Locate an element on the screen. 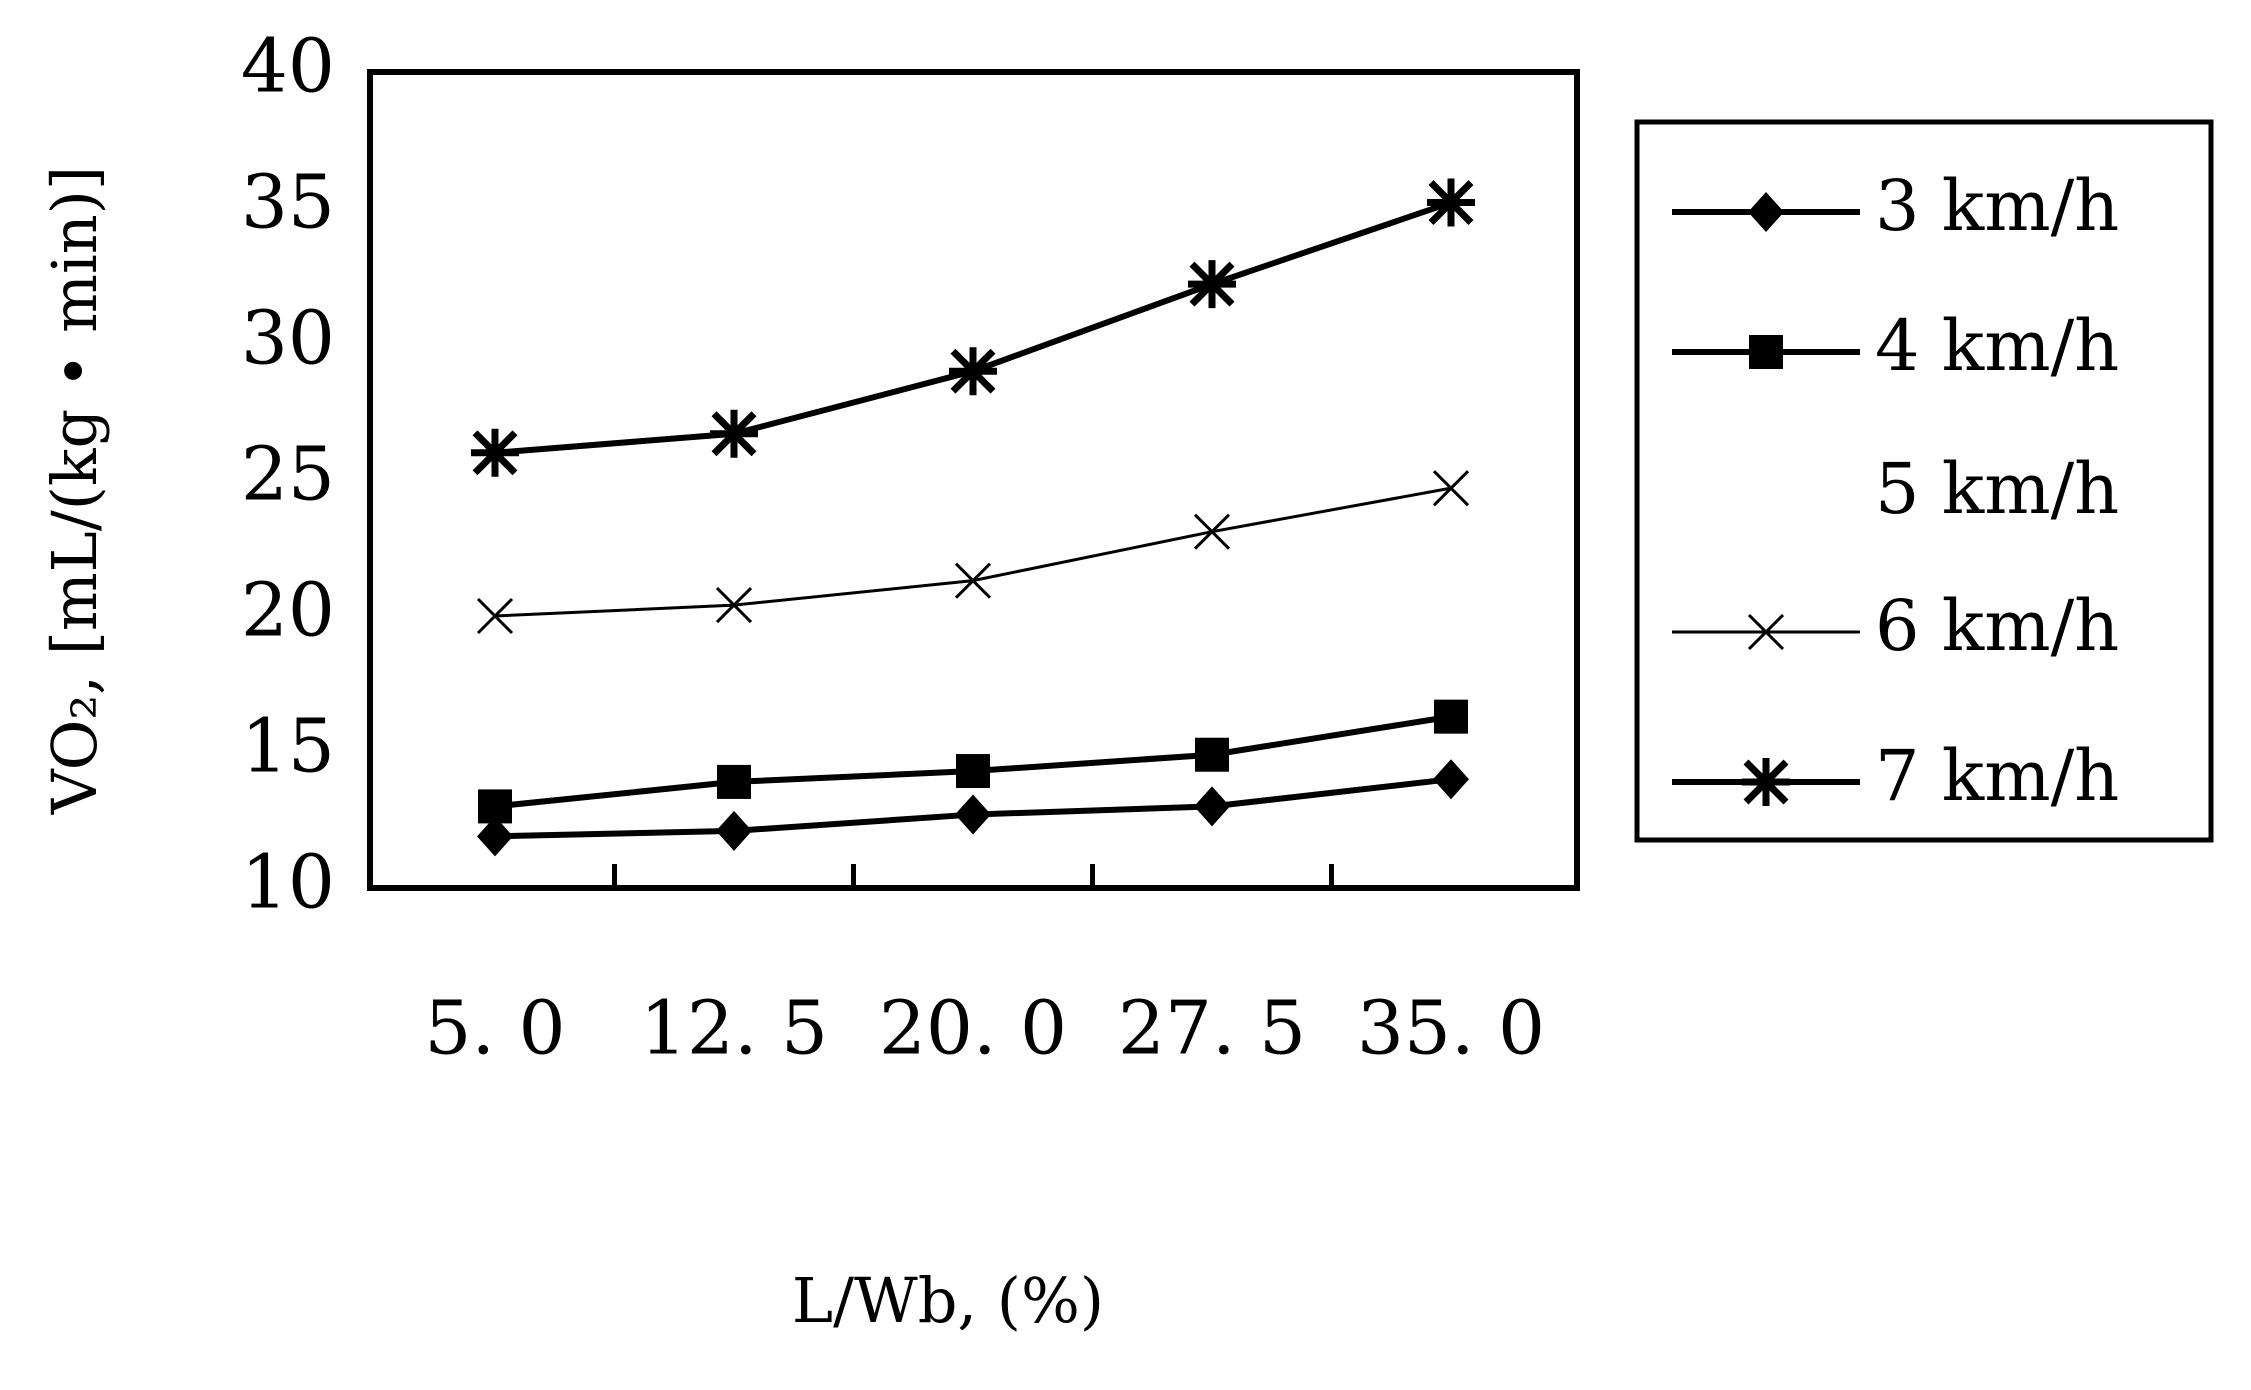 This screenshot has width=2251, height=1390. x-tick-label: 35. 0 is located at coordinates (1451, 1028).